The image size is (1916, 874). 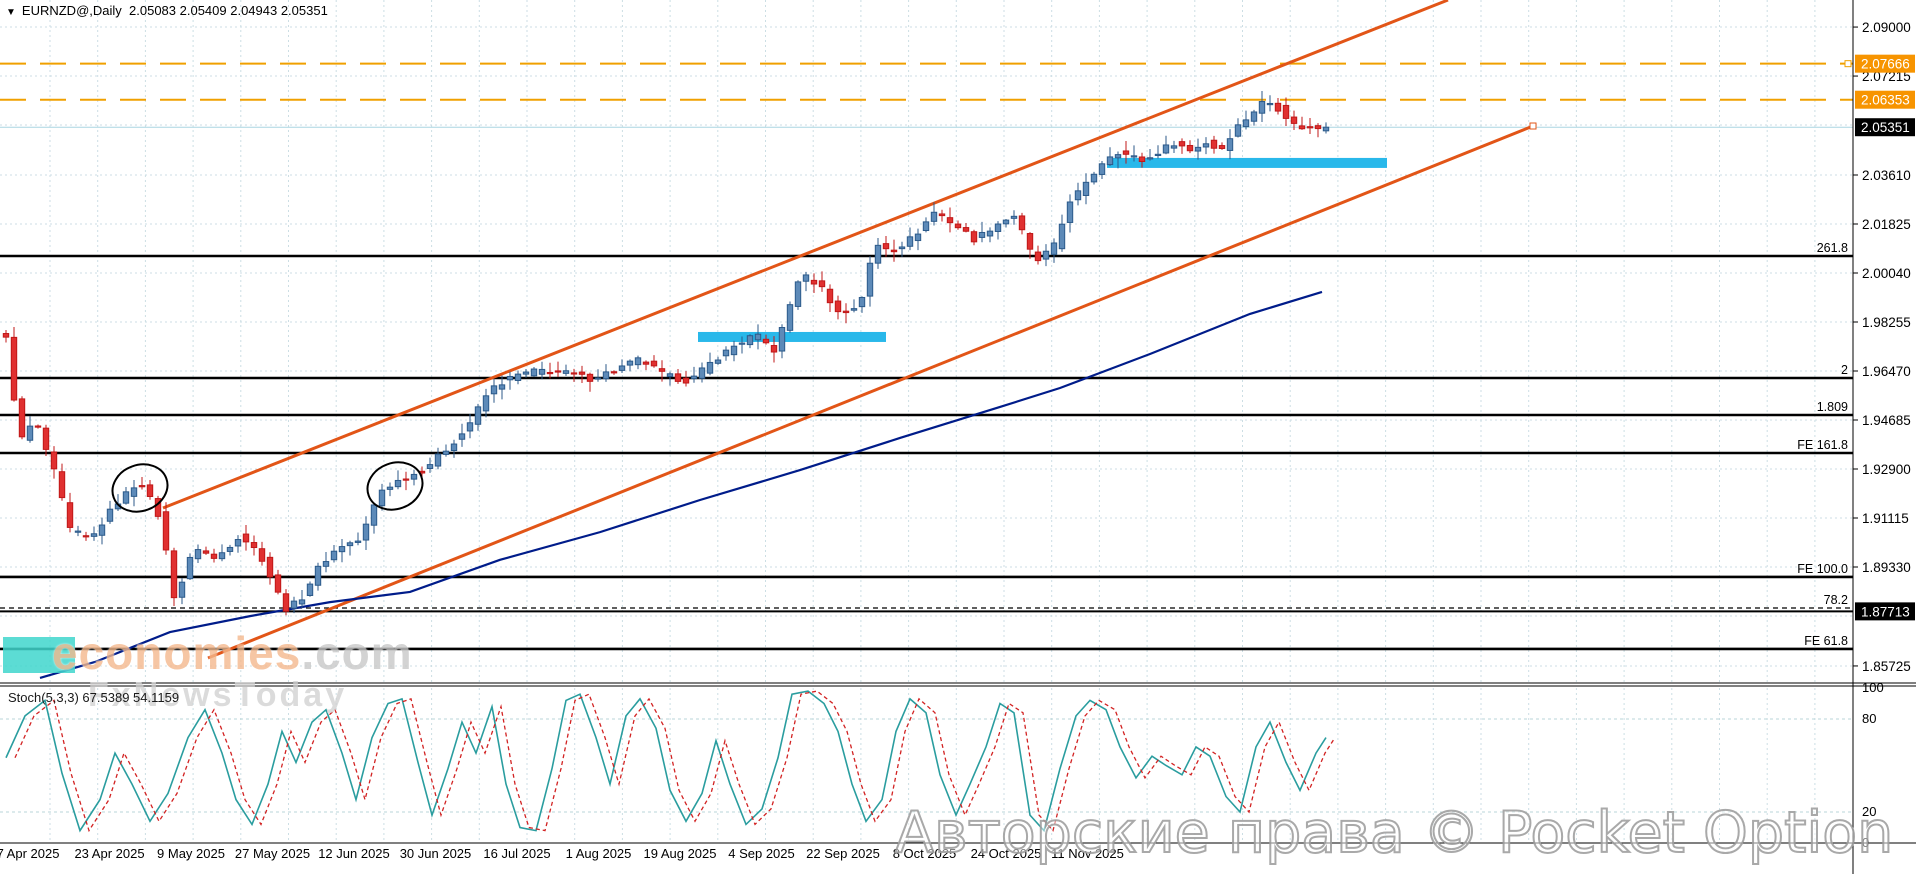 I want to click on date-axis-label: 9 May 2025, so click(x=191, y=853).